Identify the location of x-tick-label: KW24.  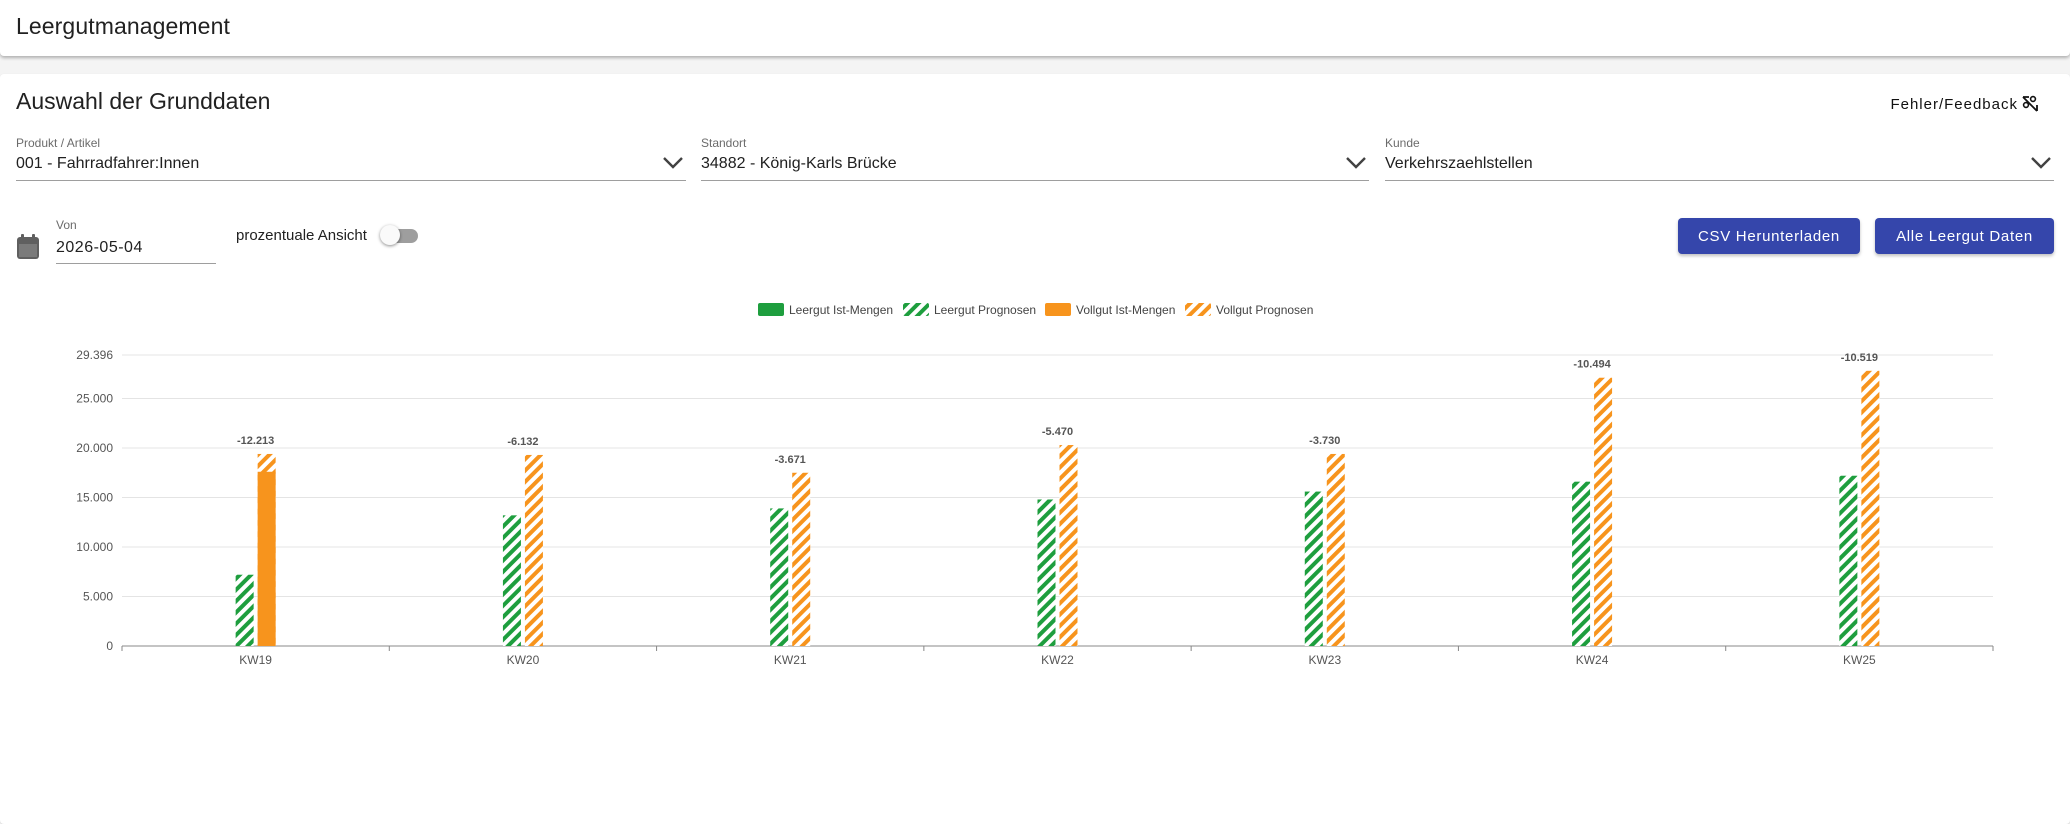
(1592, 660).